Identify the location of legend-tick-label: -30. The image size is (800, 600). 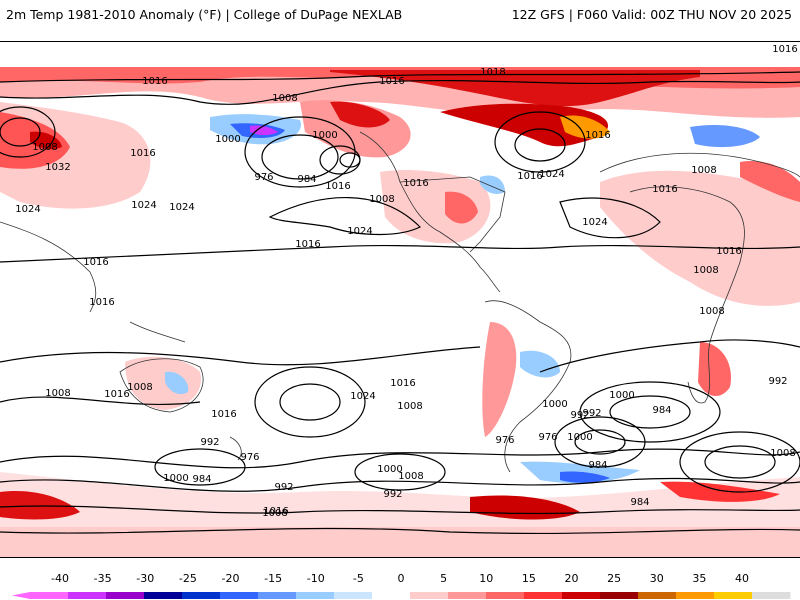
(145, 578).